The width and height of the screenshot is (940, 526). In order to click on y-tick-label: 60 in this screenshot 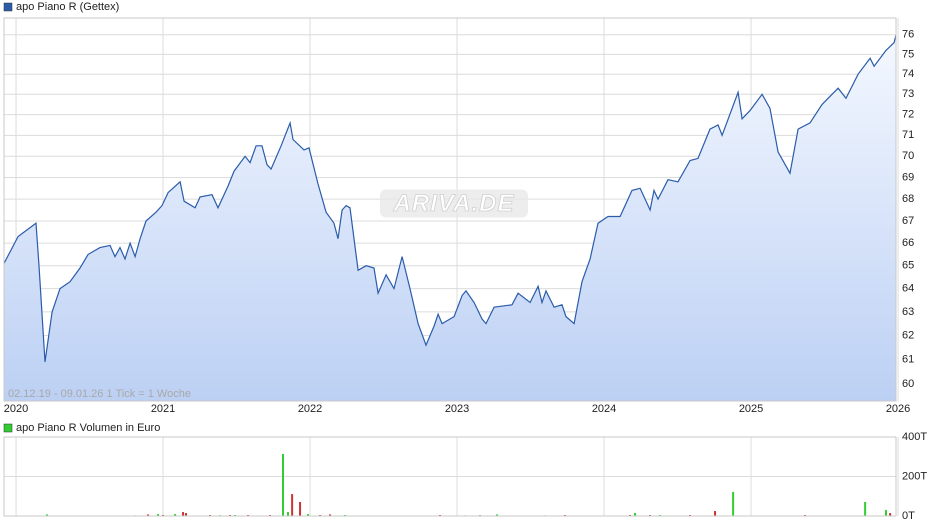, I will do `click(908, 384)`.